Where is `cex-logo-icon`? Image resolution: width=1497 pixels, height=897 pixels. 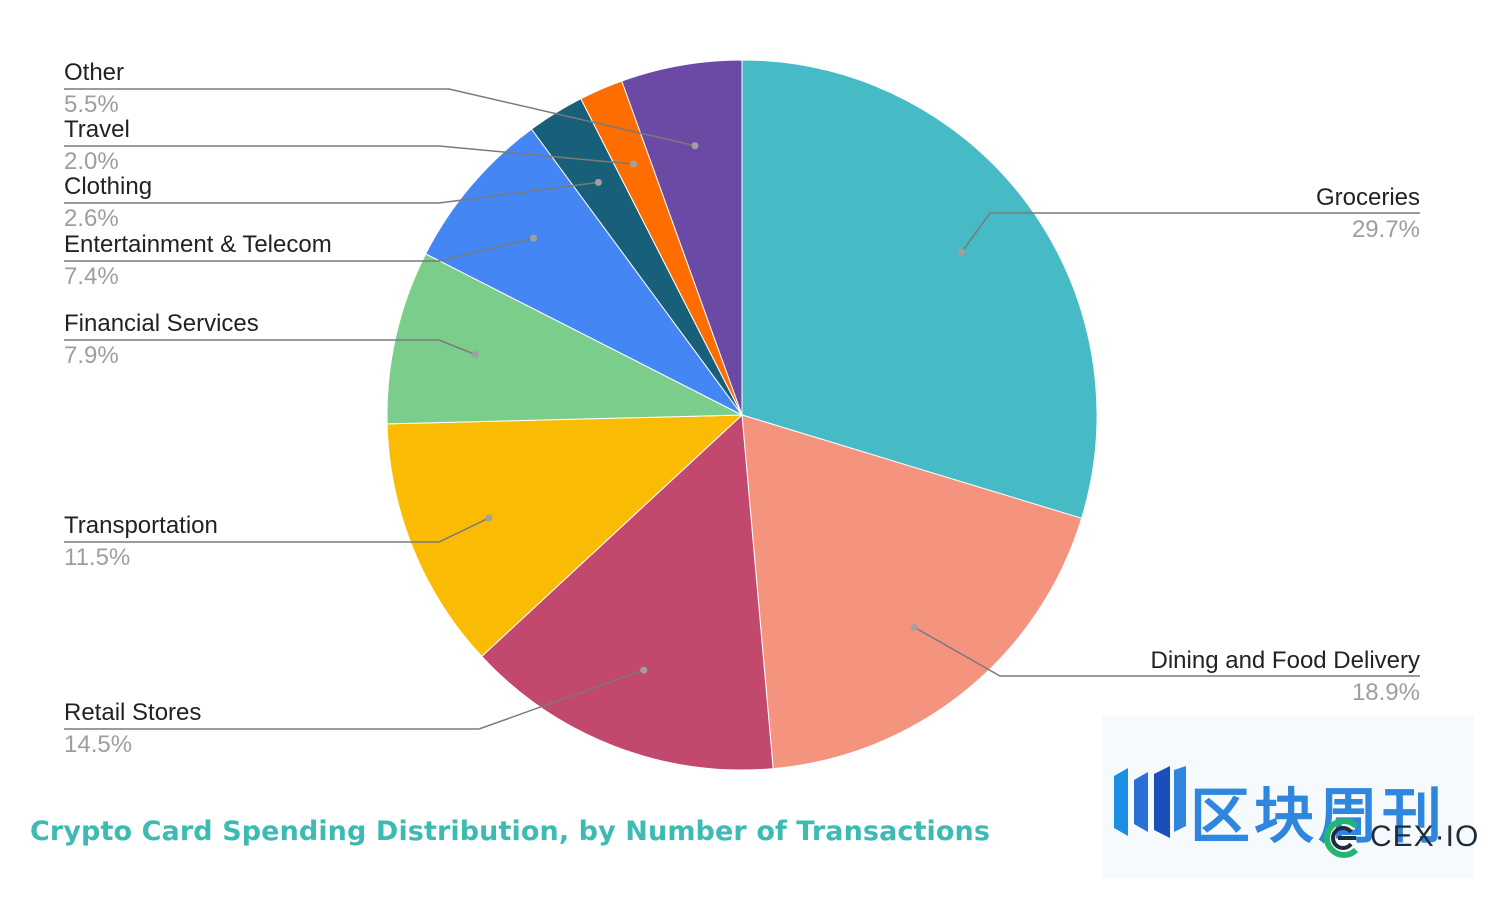
cex-logo-icon is located at coordinates (1341, 838).